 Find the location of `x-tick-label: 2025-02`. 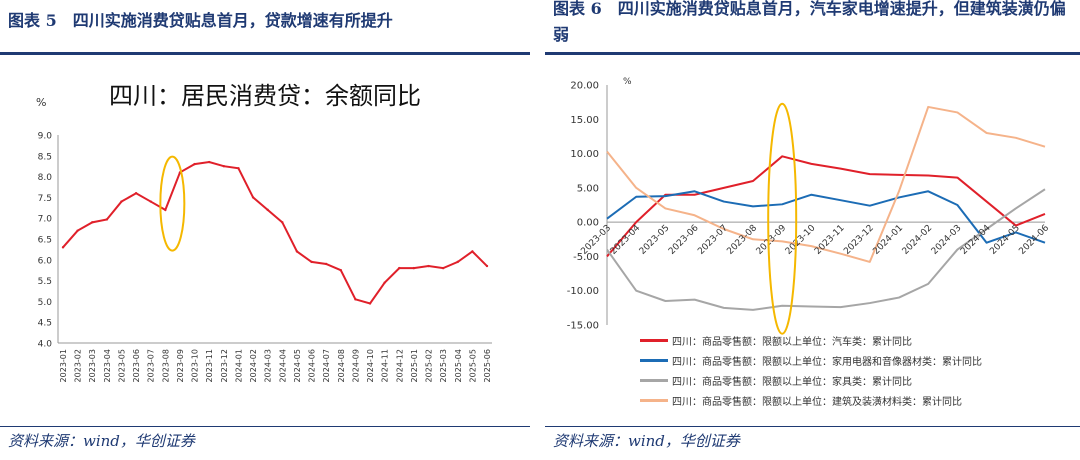

x-tick-label: 2025-02 is located at coordinates (429, 365).